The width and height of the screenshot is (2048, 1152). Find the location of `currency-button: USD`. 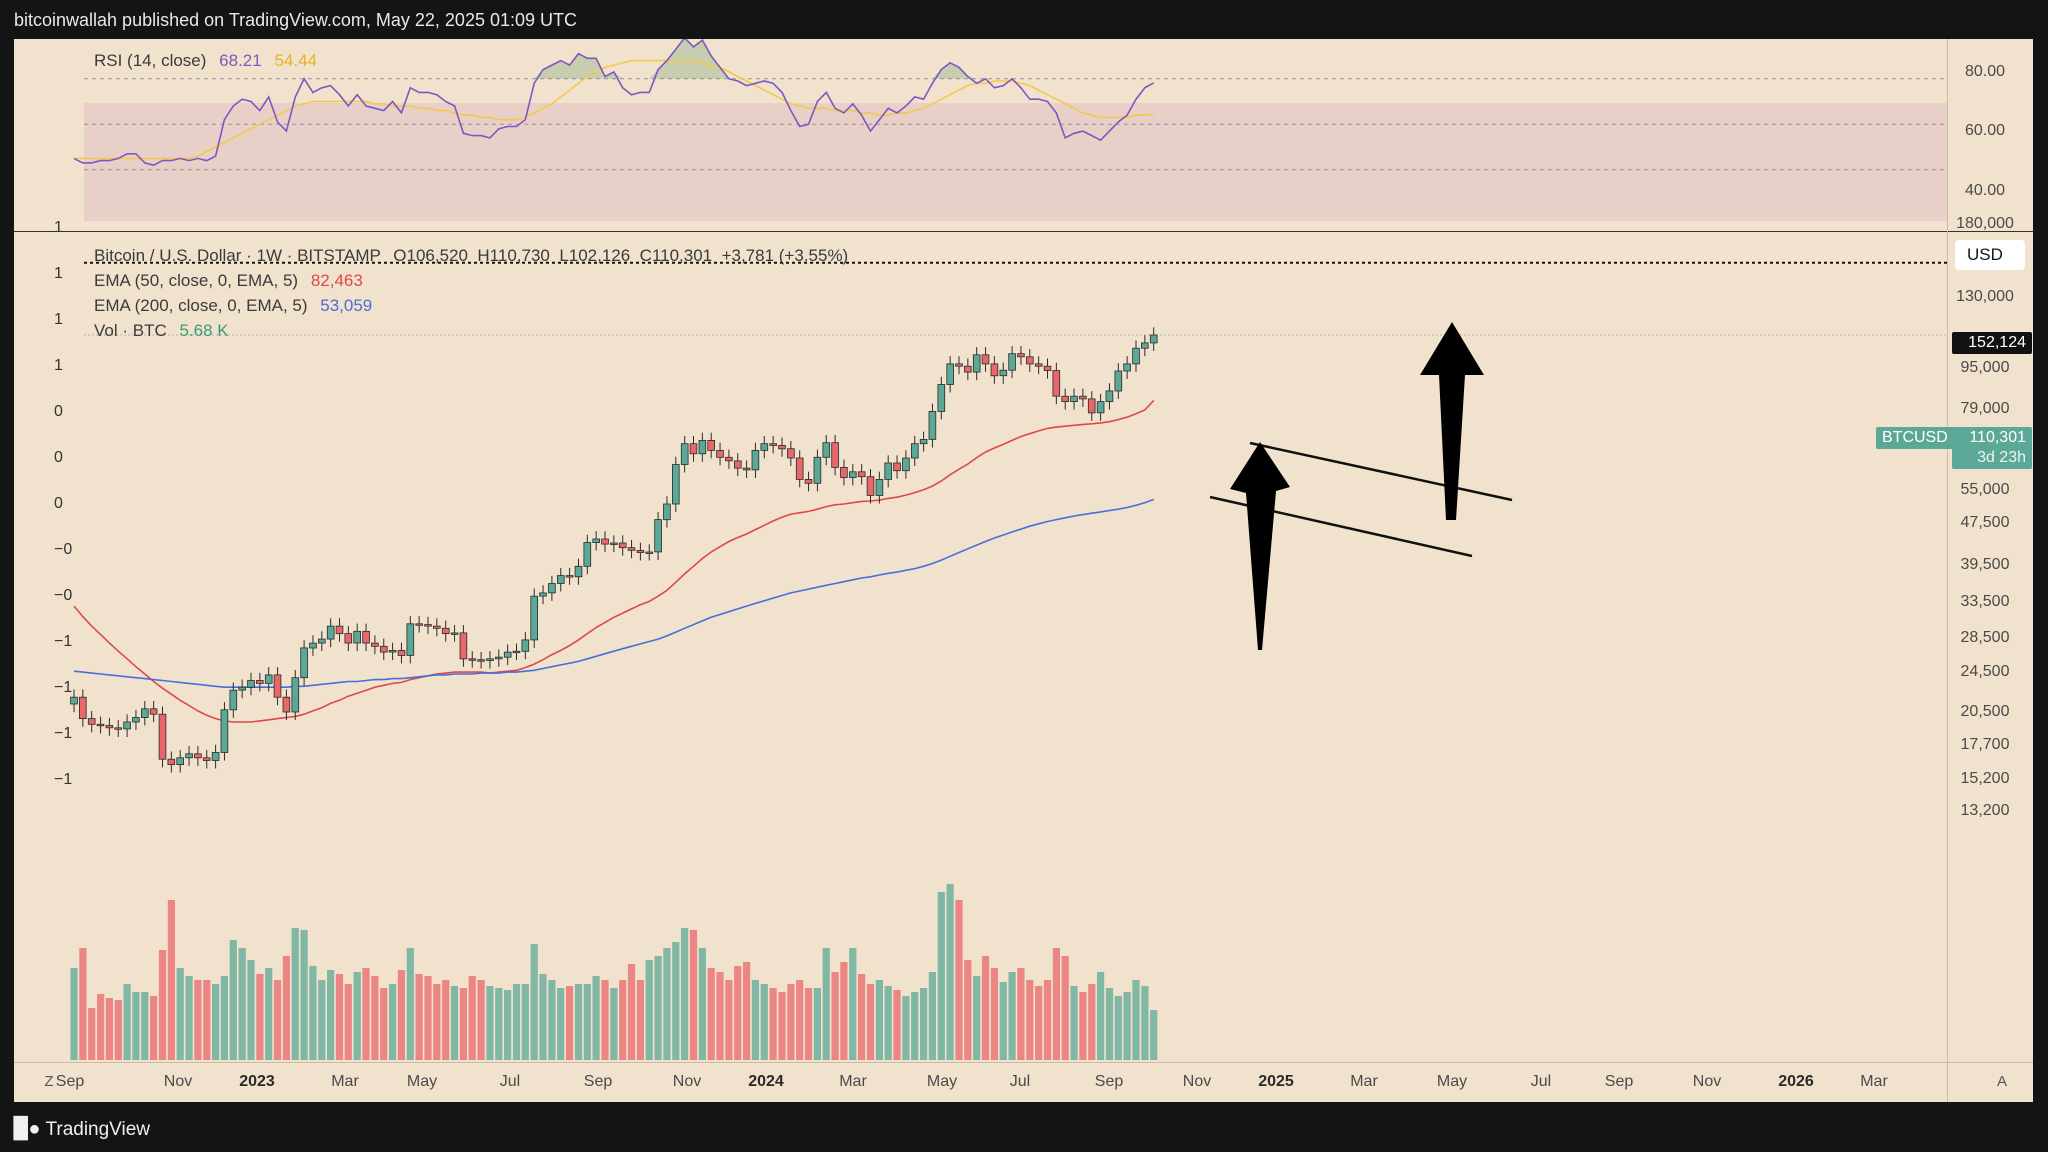

currency-button: USD is located at coordinates (1990, 255).